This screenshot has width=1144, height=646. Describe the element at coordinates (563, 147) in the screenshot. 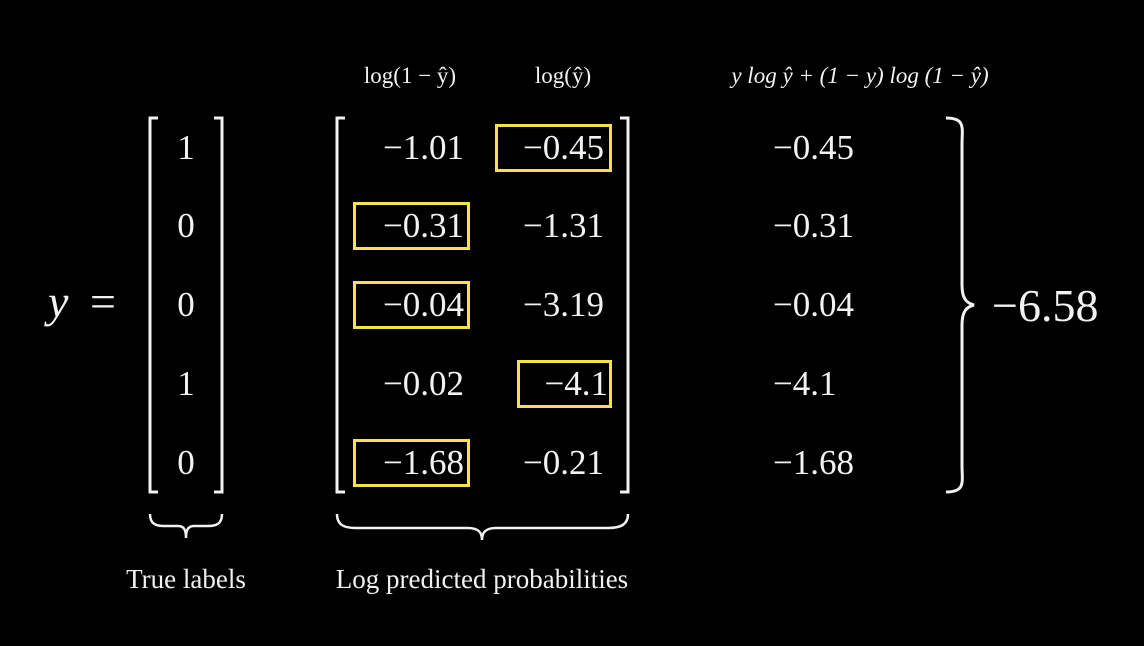

I see `log-yhat-row-1: −0.45` at that location.